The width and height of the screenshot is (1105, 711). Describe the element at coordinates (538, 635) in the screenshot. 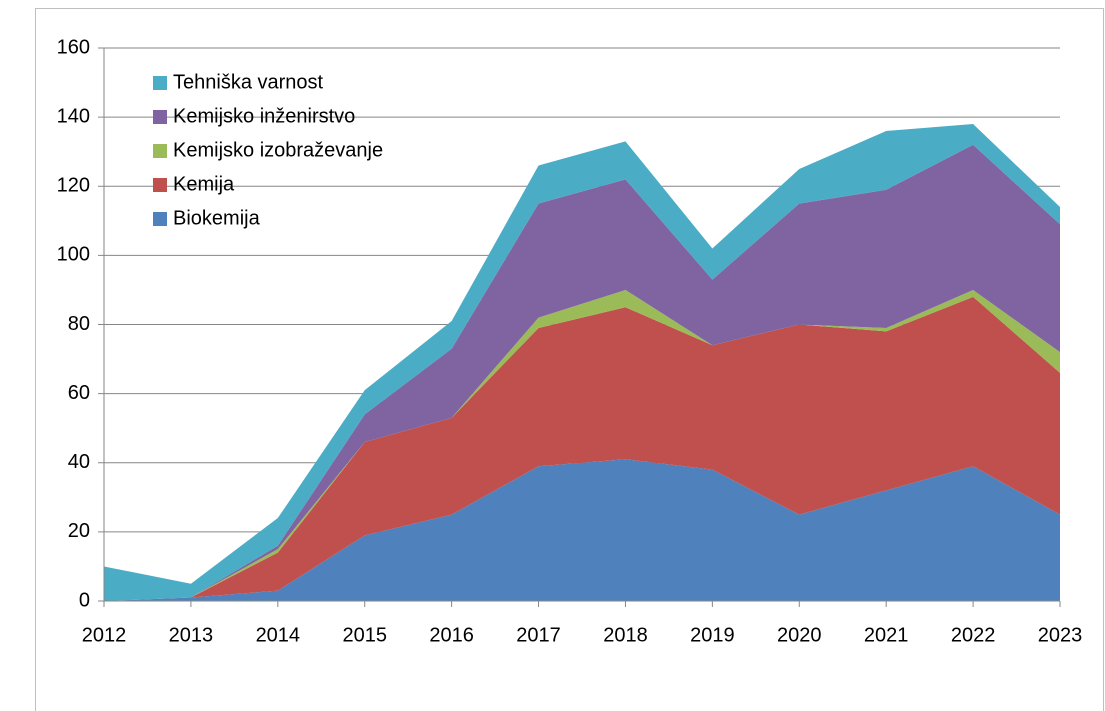

I see `x-tick-label: 2017` at that location.